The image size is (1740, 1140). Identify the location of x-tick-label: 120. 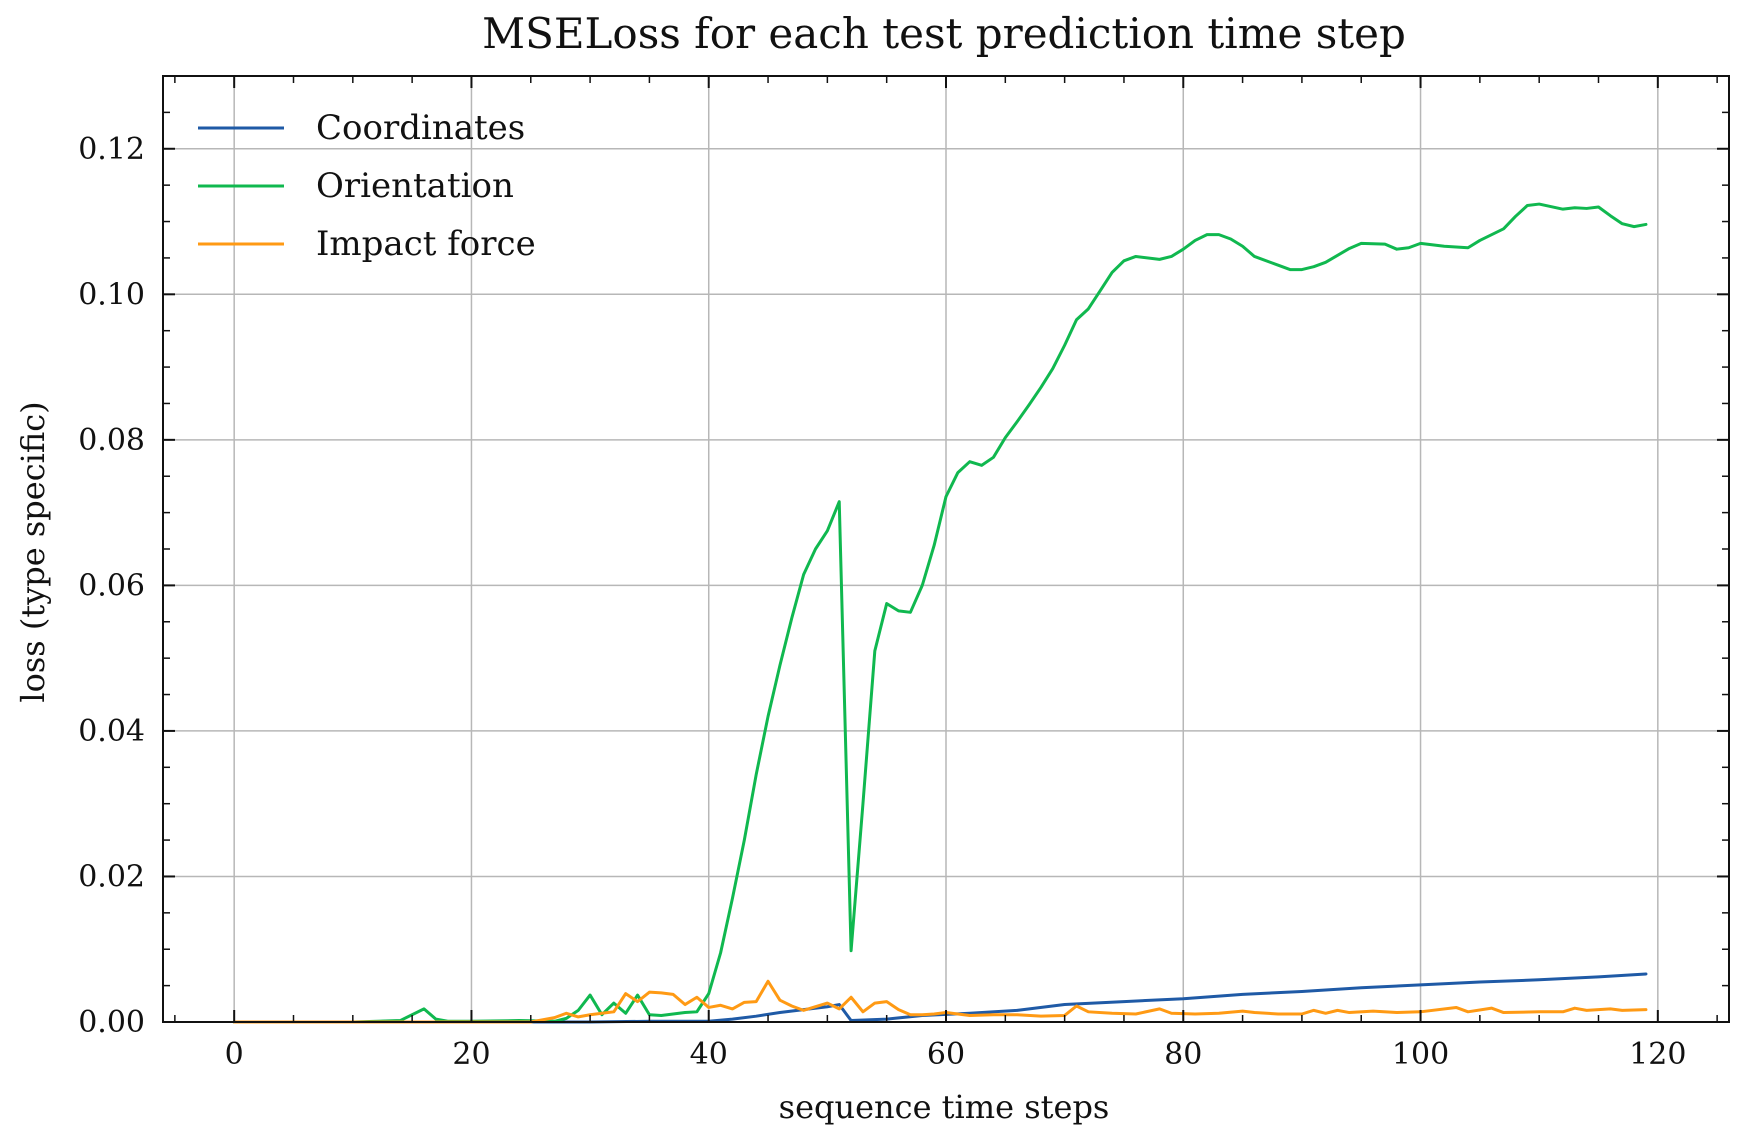
(1657, 1054).